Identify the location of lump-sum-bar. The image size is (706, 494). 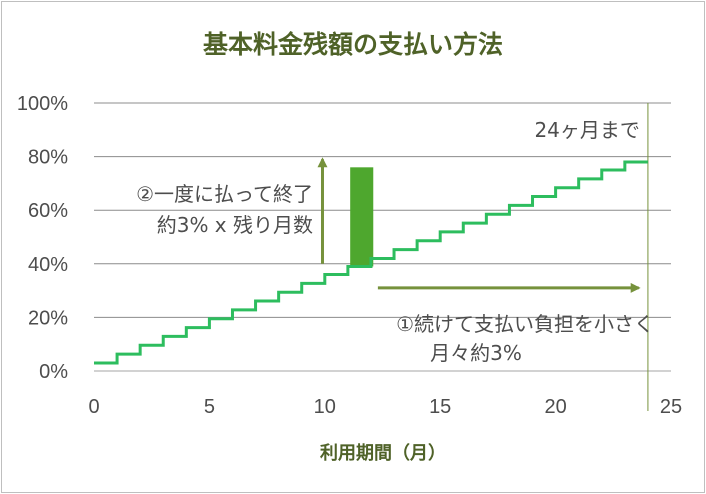
(362, 217).